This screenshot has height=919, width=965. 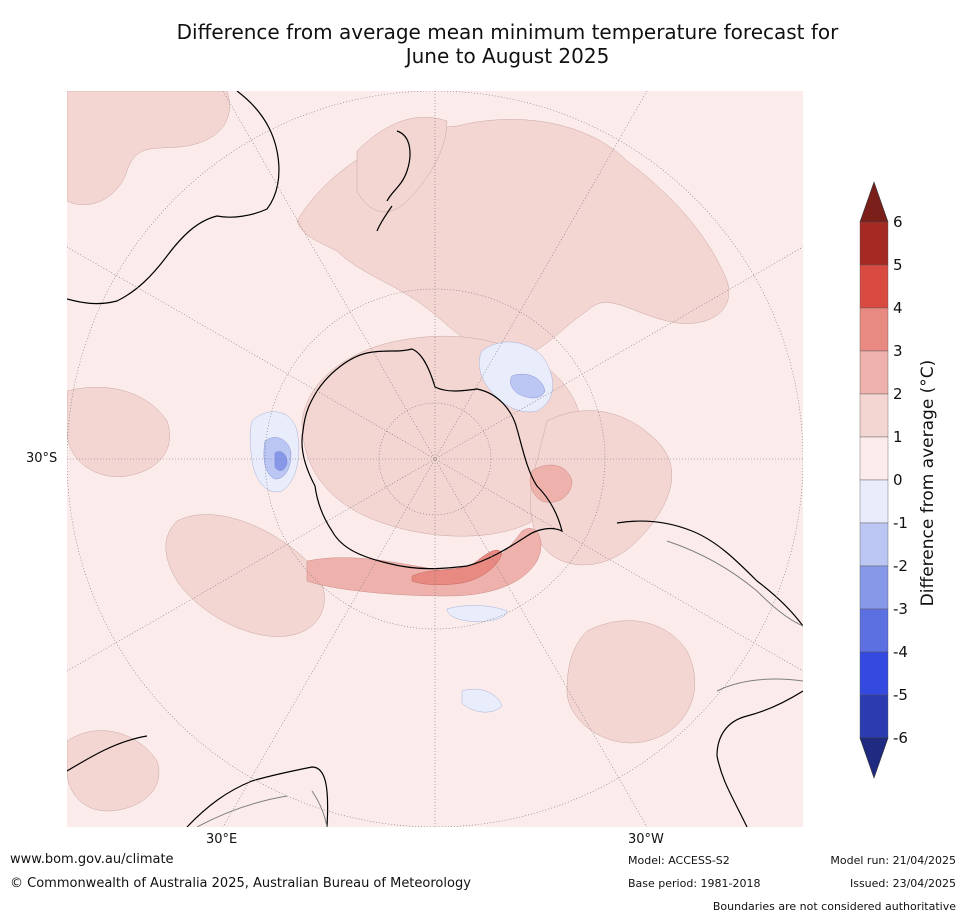 What do you see at coordinates (646, 839) in the screenshot?
I see `lon-label-30w: 30°W` at bounding box center [646, 839].